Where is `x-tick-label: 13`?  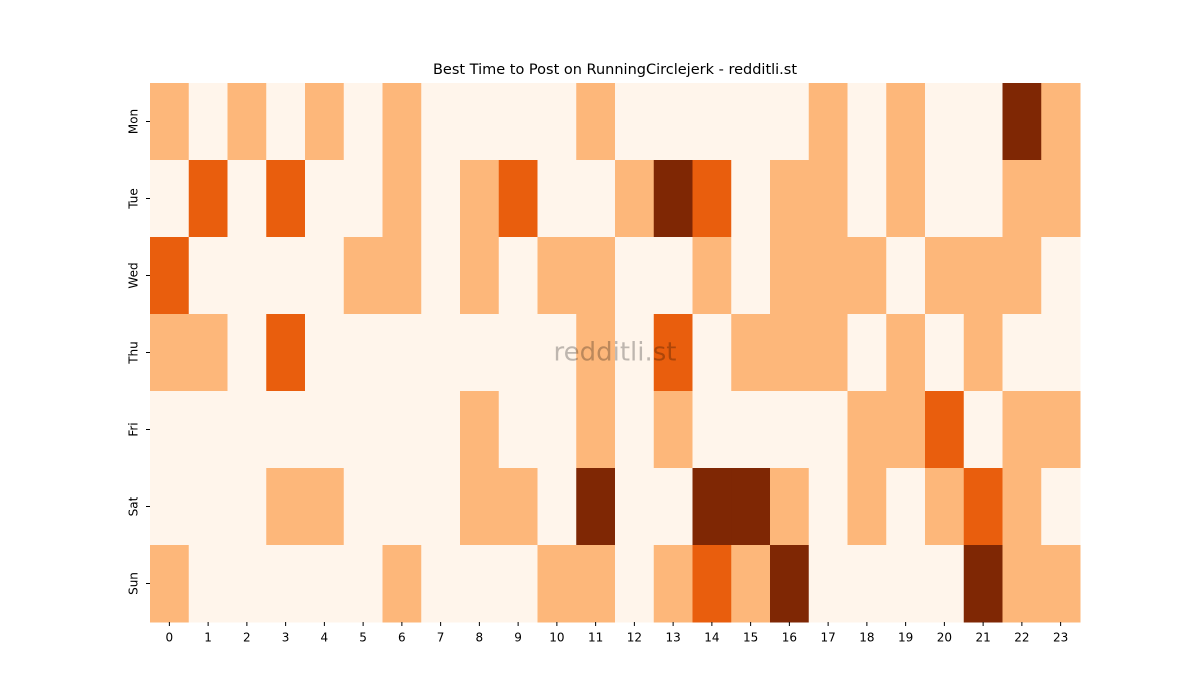 x-tick-label: 13 is located at coordinates (672, 638).